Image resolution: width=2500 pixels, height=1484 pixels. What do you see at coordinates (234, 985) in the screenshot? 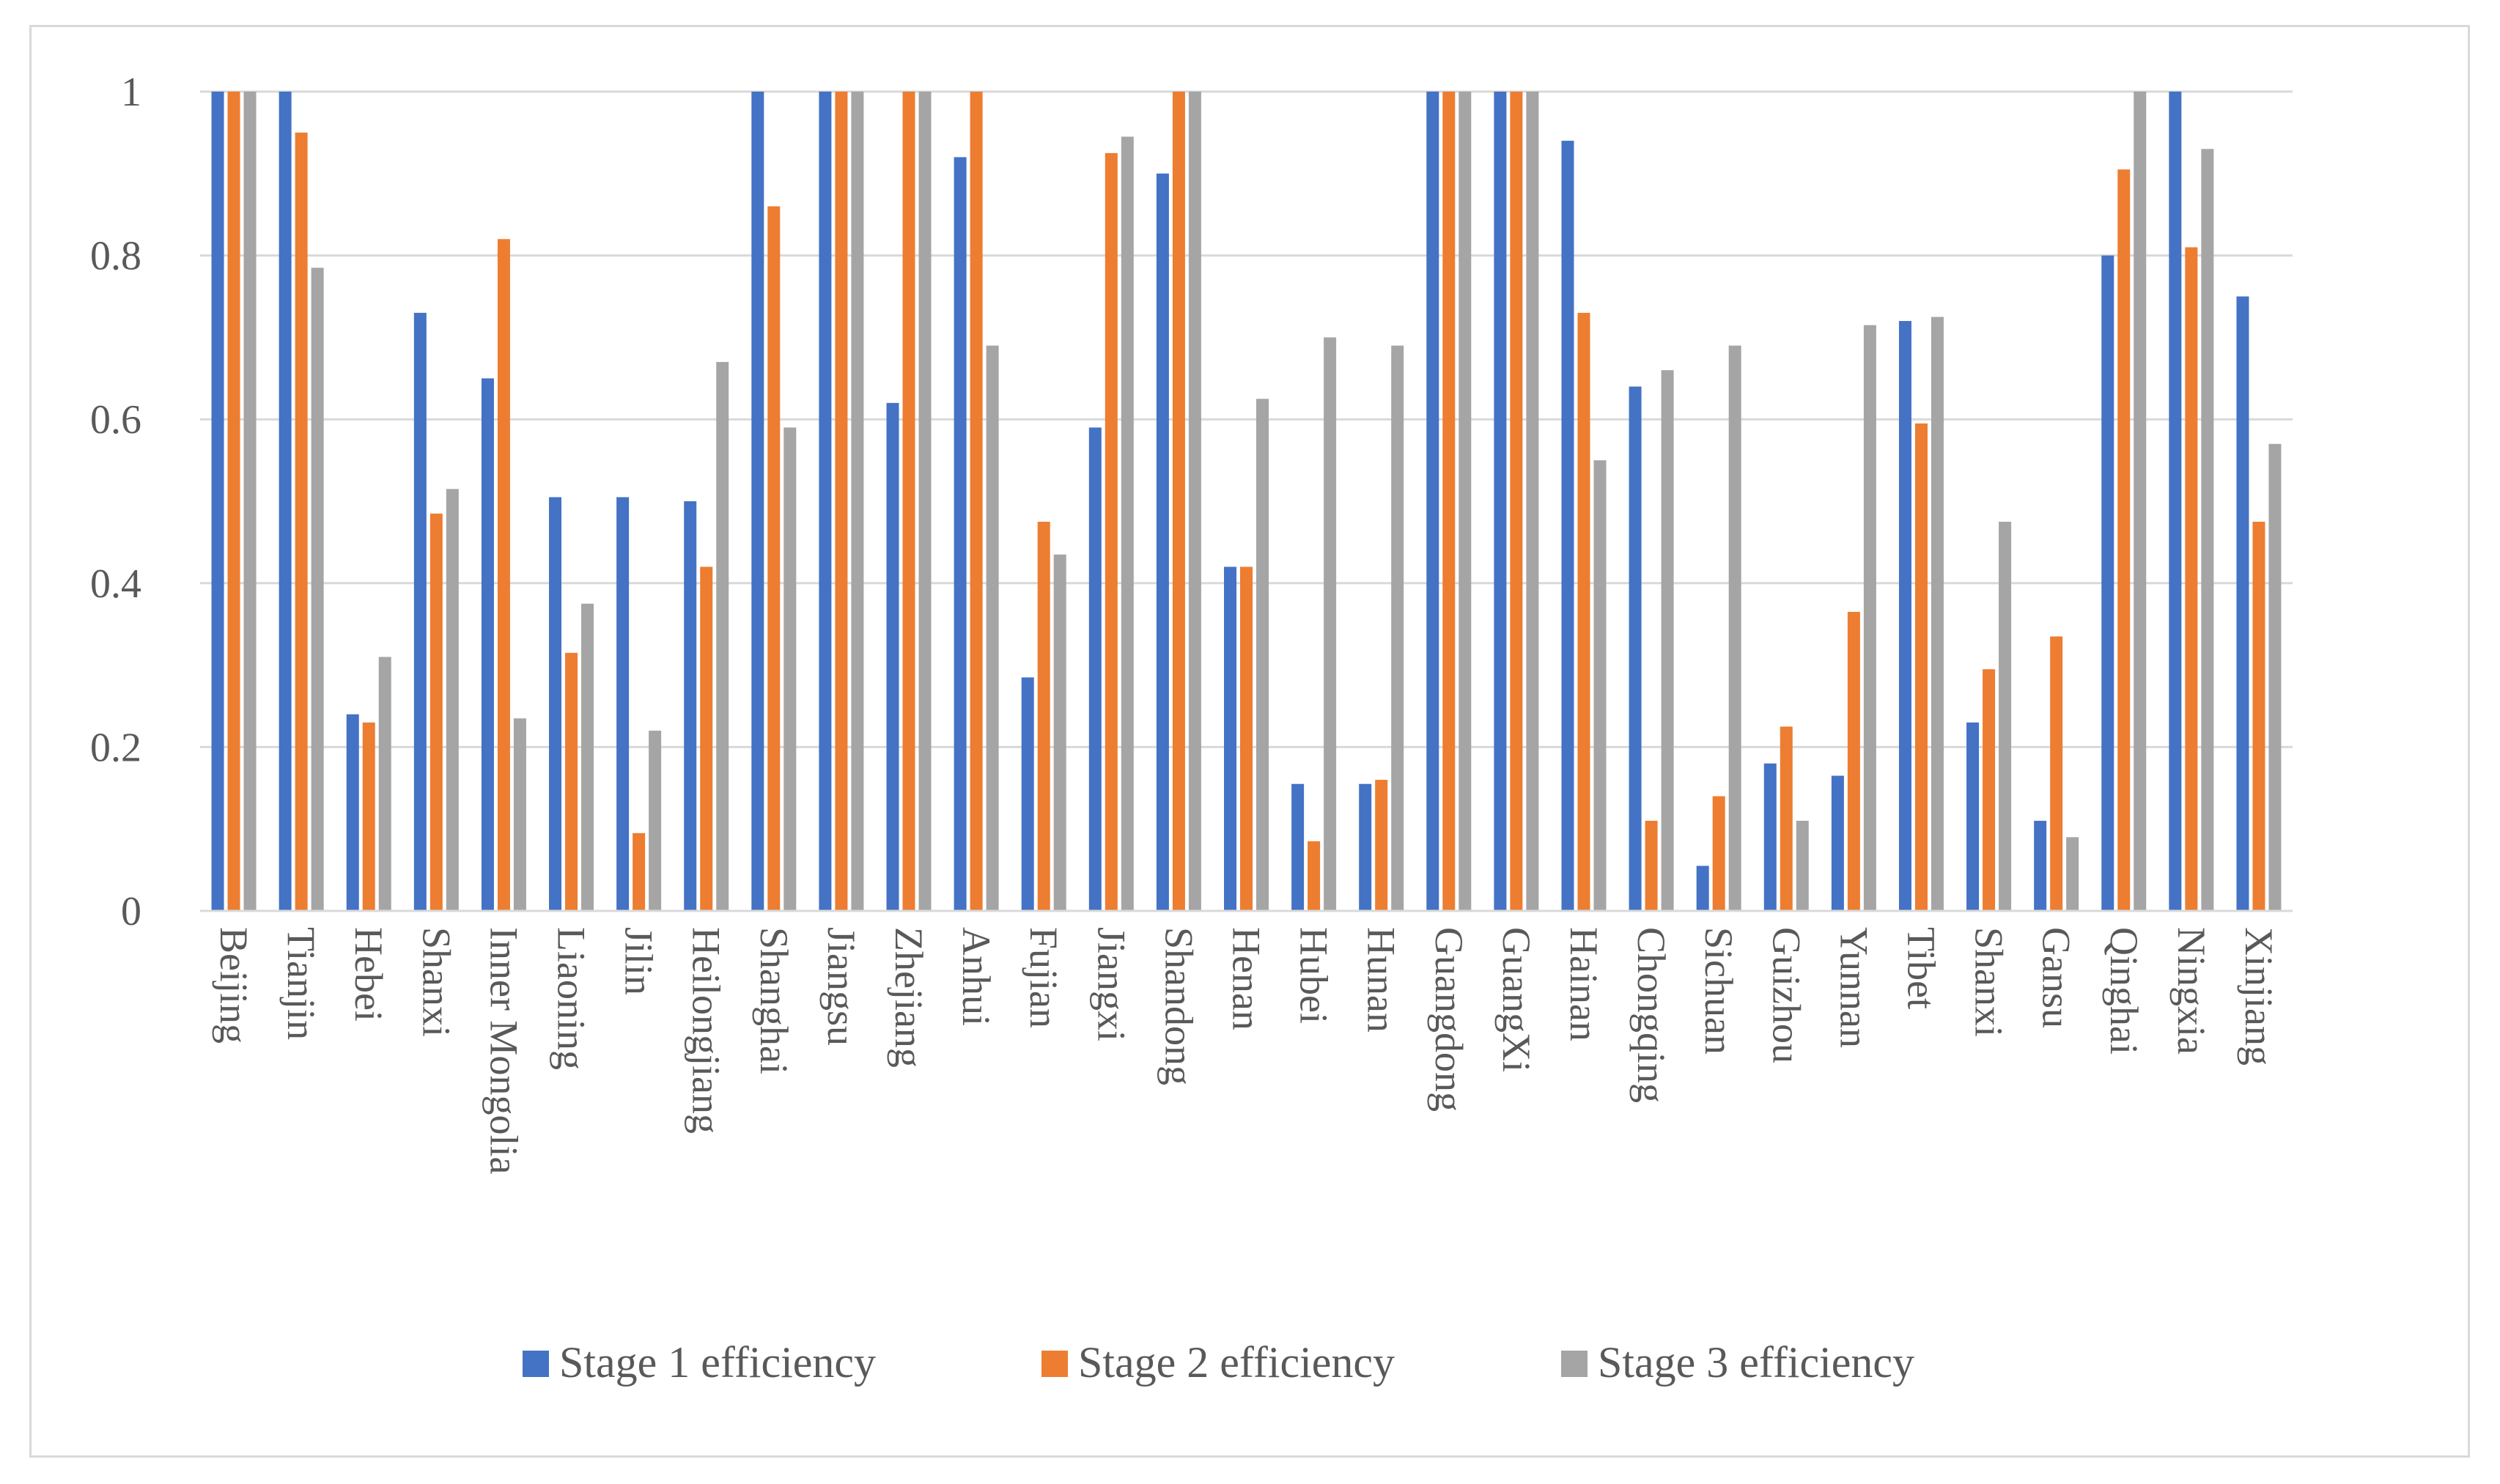
I see `x-category-label: Beijing` at bounding box center [234, 985].